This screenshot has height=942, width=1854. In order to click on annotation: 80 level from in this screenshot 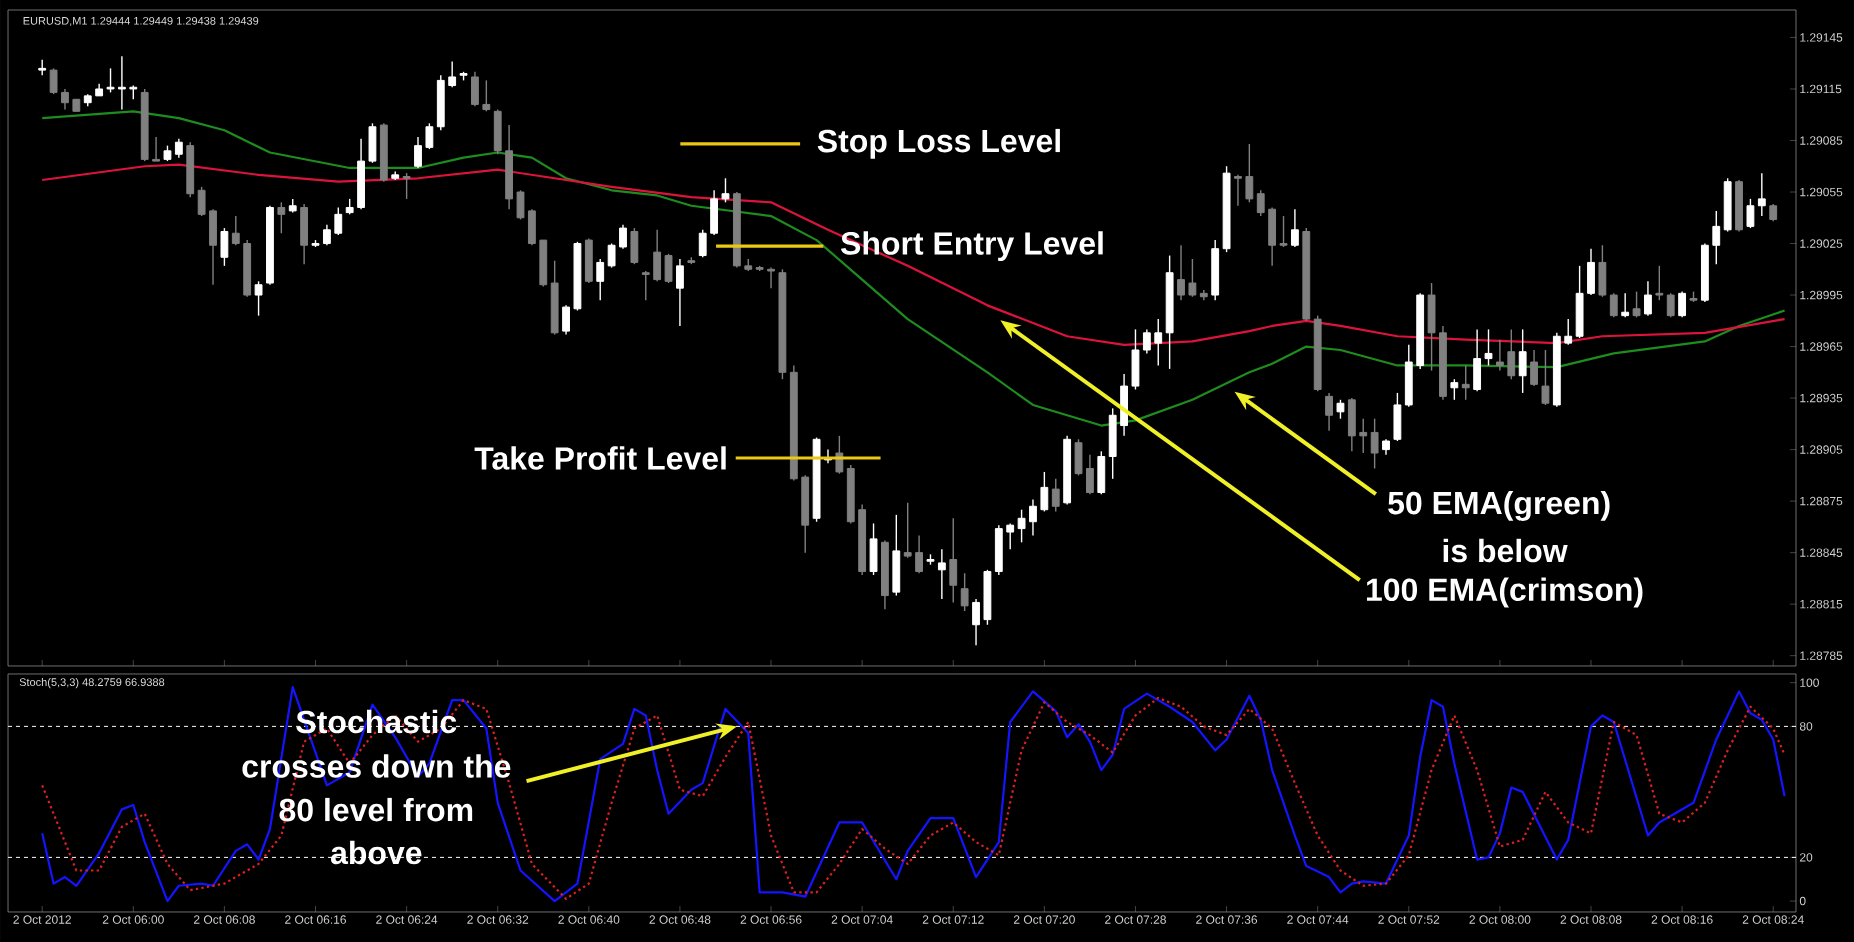, I will do `click(376, 809)`.